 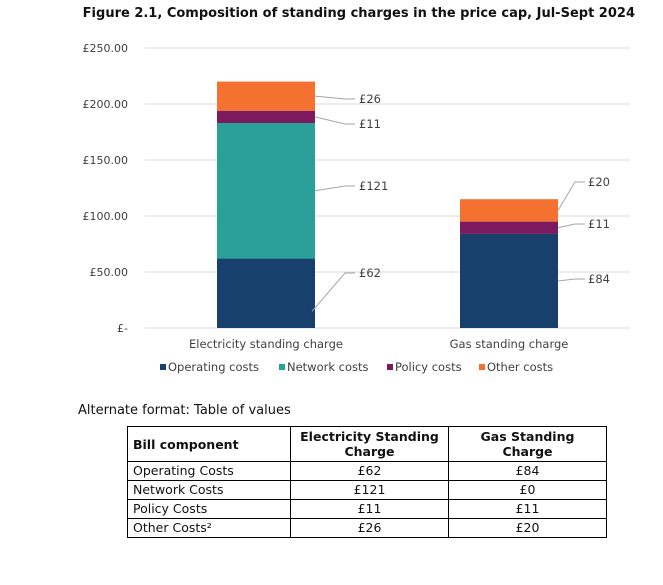 What do you see at coordinates (520, 367) in the screenshot?
I see `legend-label: Other costs` at bounding box center [520, 367].